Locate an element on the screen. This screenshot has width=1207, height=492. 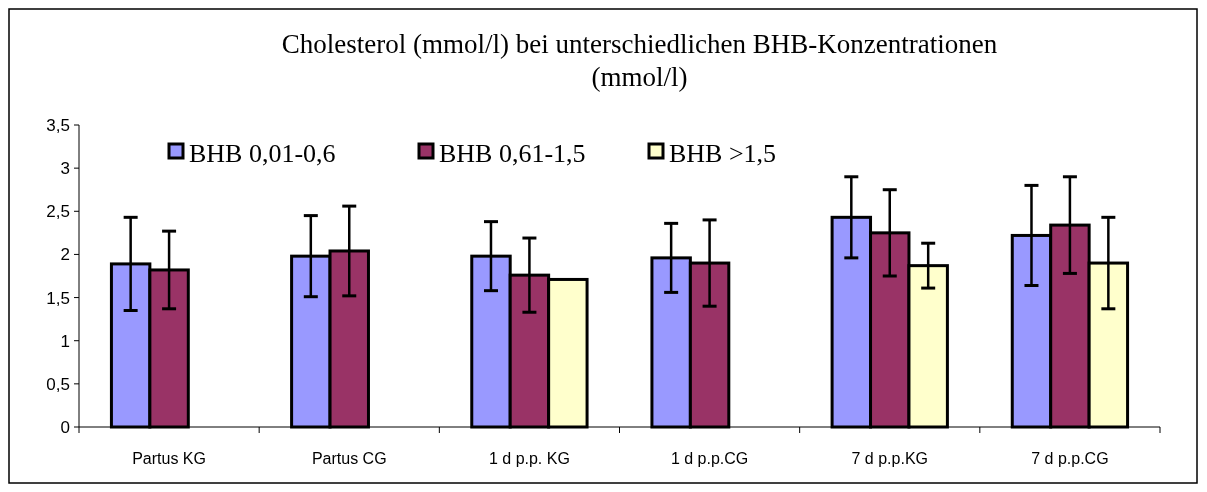
legend-label: BHB 0,01-0,6 is located at coordinates (262, 154).